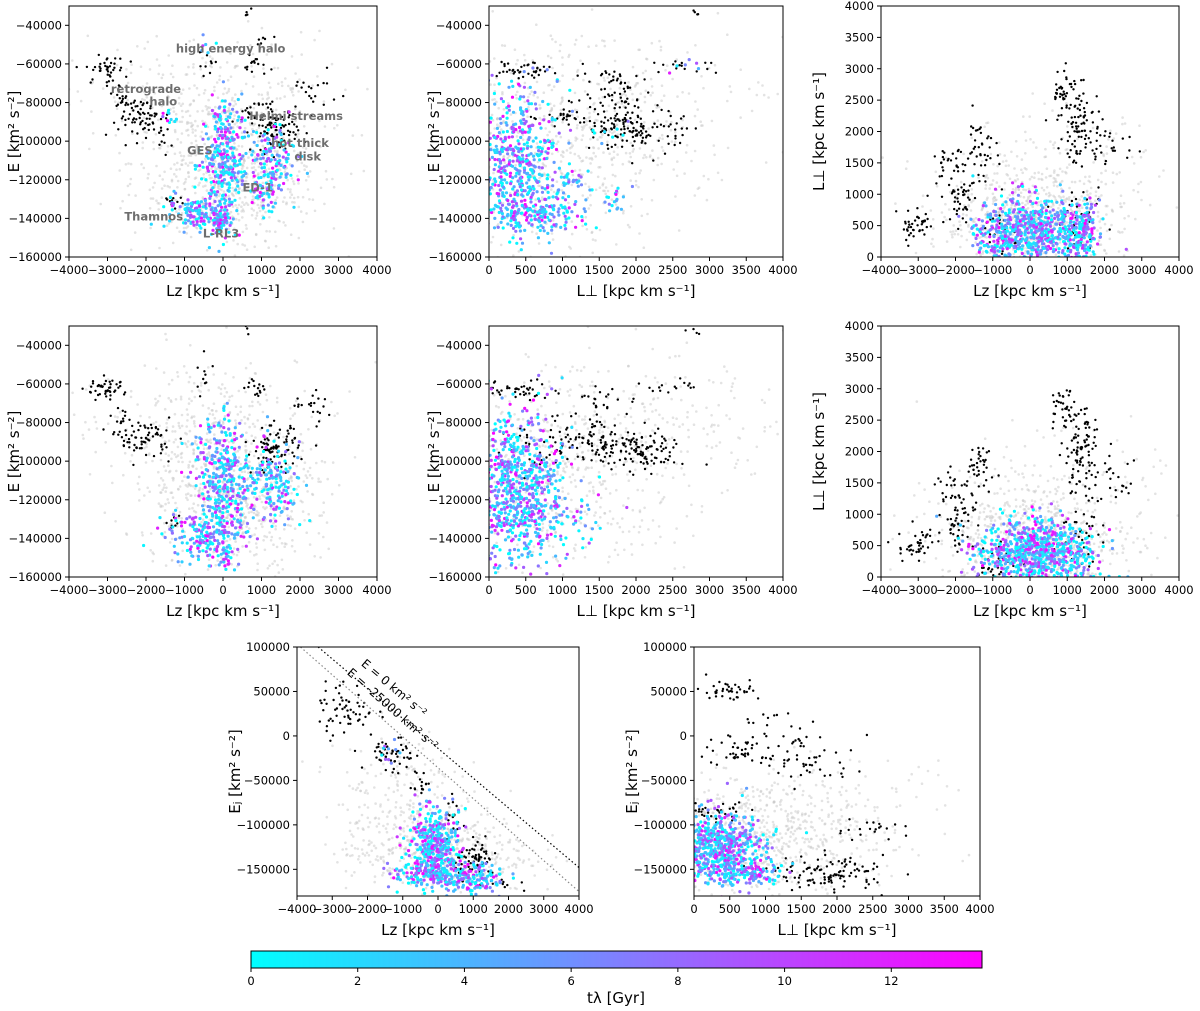  I want to click on x-tick-label: 2000, so click(299, 270).